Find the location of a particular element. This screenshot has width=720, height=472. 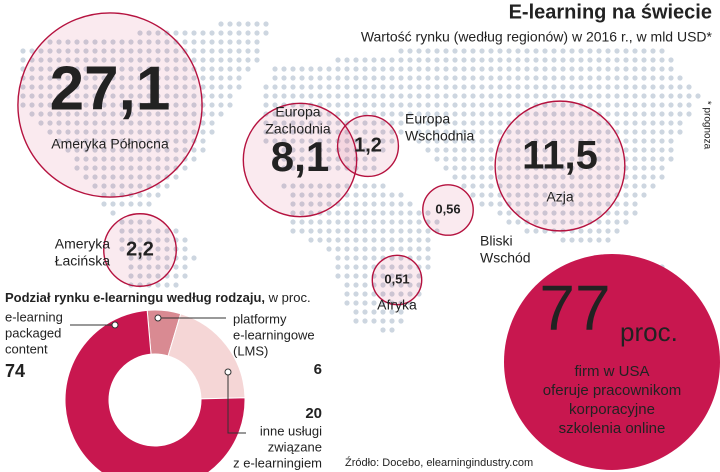

stat-unit: proc. is located at coordinates (649, 332).